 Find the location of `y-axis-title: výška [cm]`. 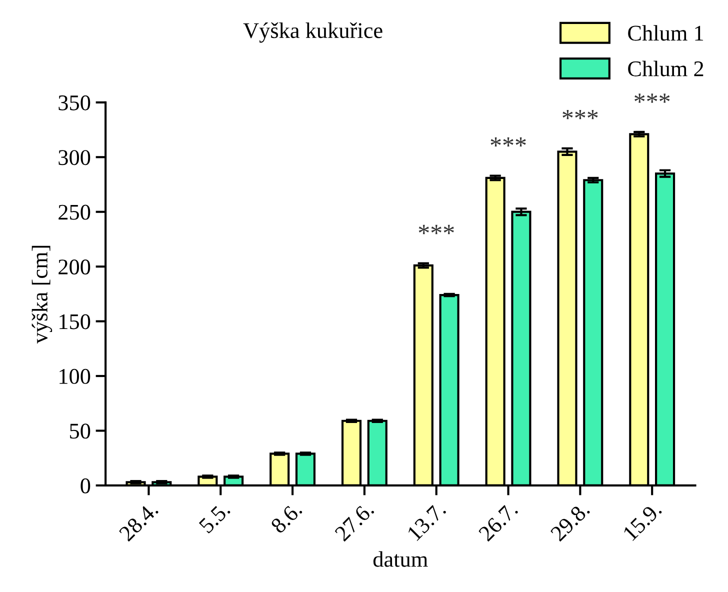

y-axis-title: výška [cm] is located at coordinates (42, 295).